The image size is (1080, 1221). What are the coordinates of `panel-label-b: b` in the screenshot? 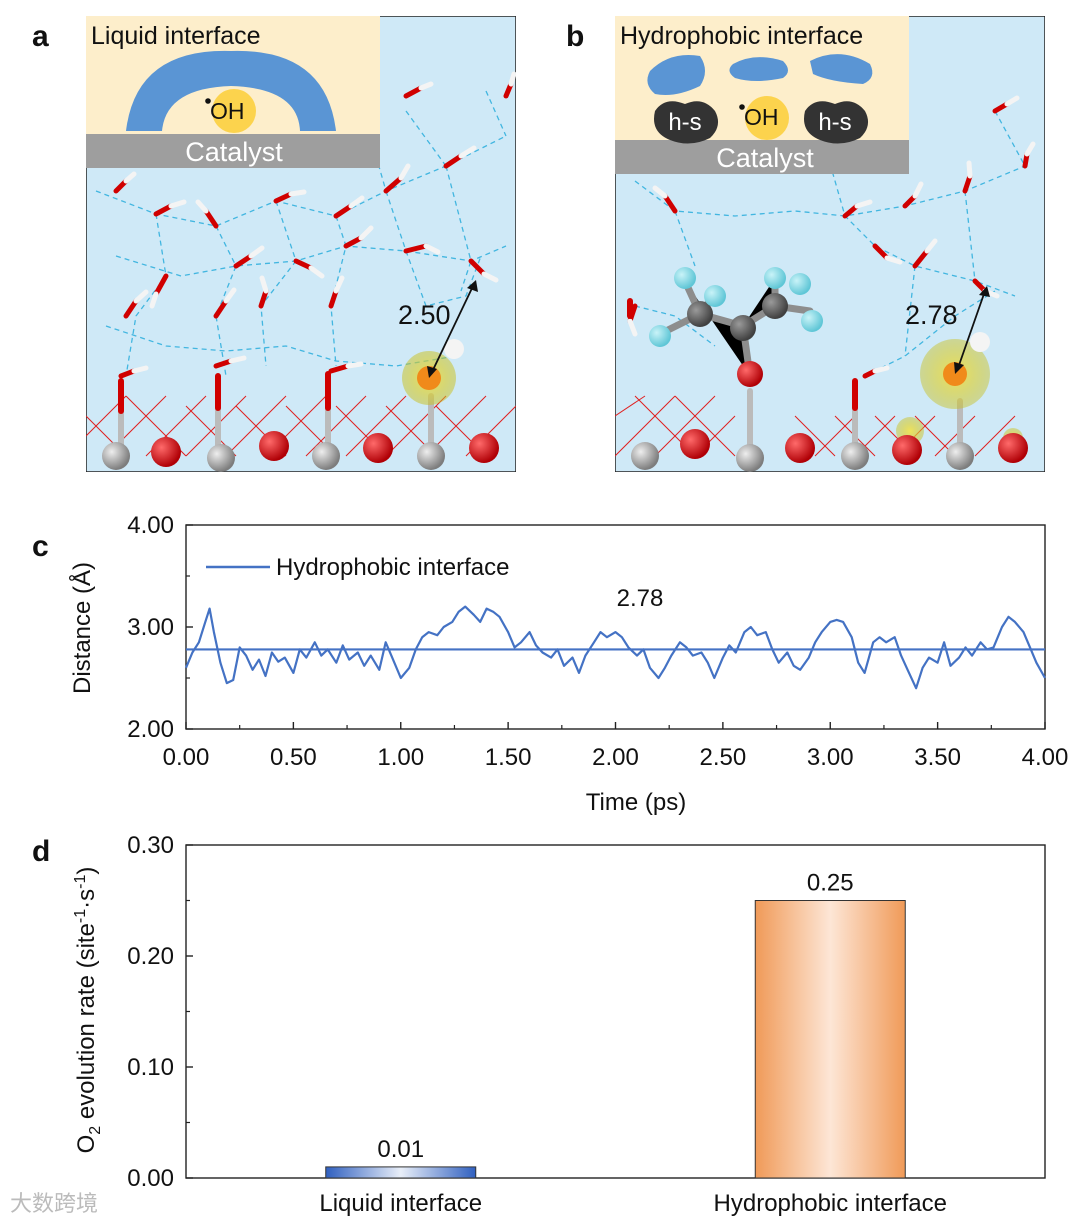 It's located at (575, 36).